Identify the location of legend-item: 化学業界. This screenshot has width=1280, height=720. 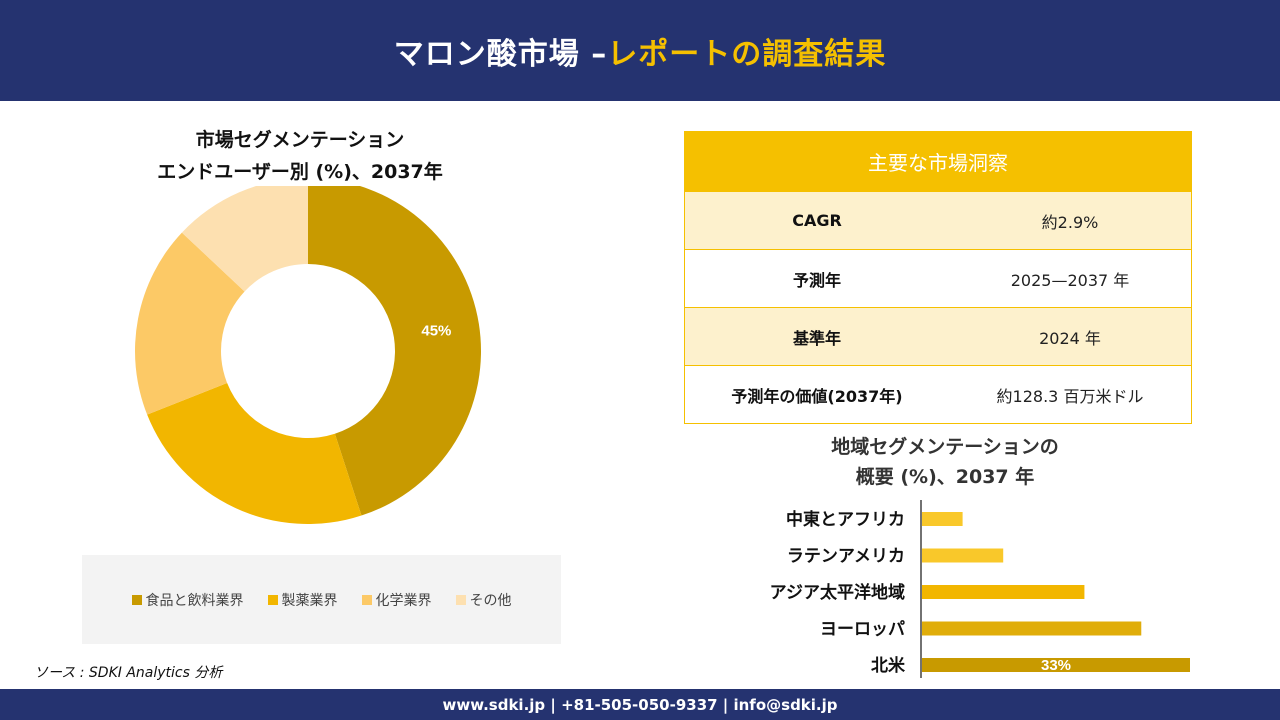
(396, 600).